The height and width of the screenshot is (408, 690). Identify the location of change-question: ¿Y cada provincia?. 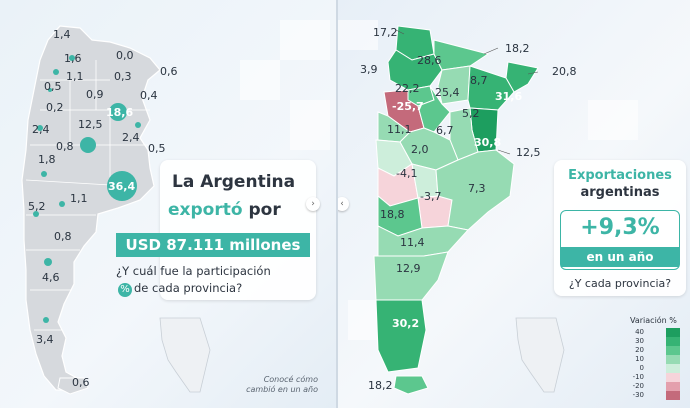
(620, 283).